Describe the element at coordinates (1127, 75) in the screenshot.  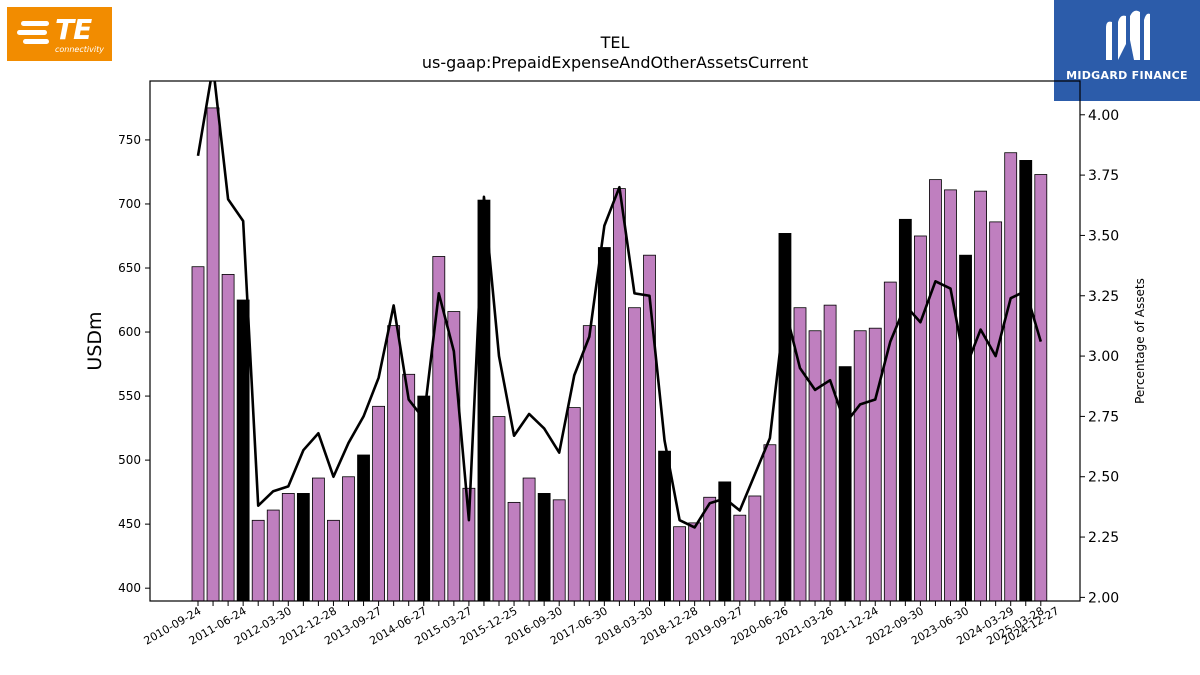
I see `midgard-finance-name: MIDGARD FINANCE` at that location.